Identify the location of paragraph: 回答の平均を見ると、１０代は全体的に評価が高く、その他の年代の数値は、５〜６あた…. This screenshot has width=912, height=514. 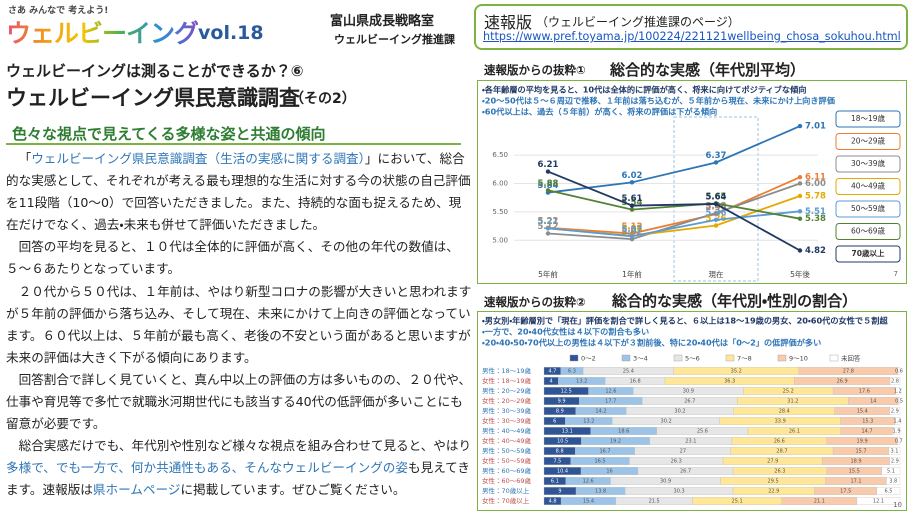
(239, 258).